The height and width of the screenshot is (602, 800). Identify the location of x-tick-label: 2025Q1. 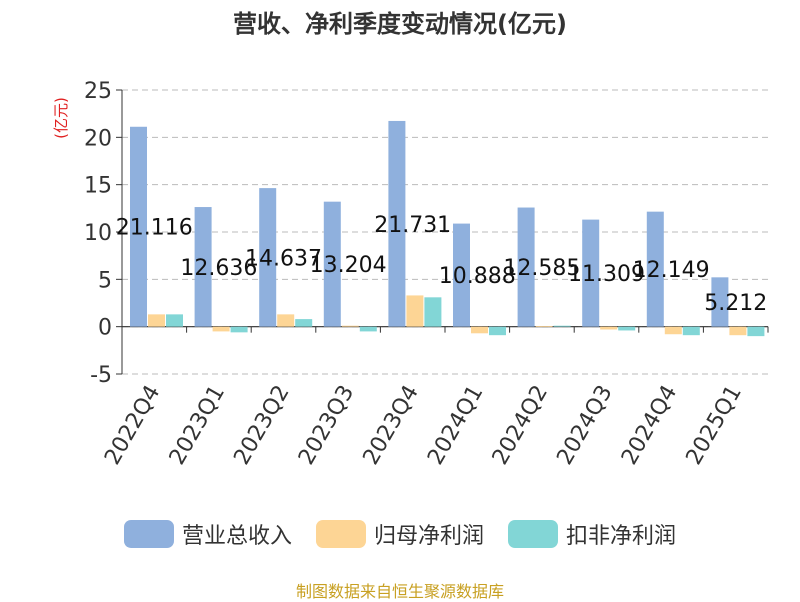
(714, 425).